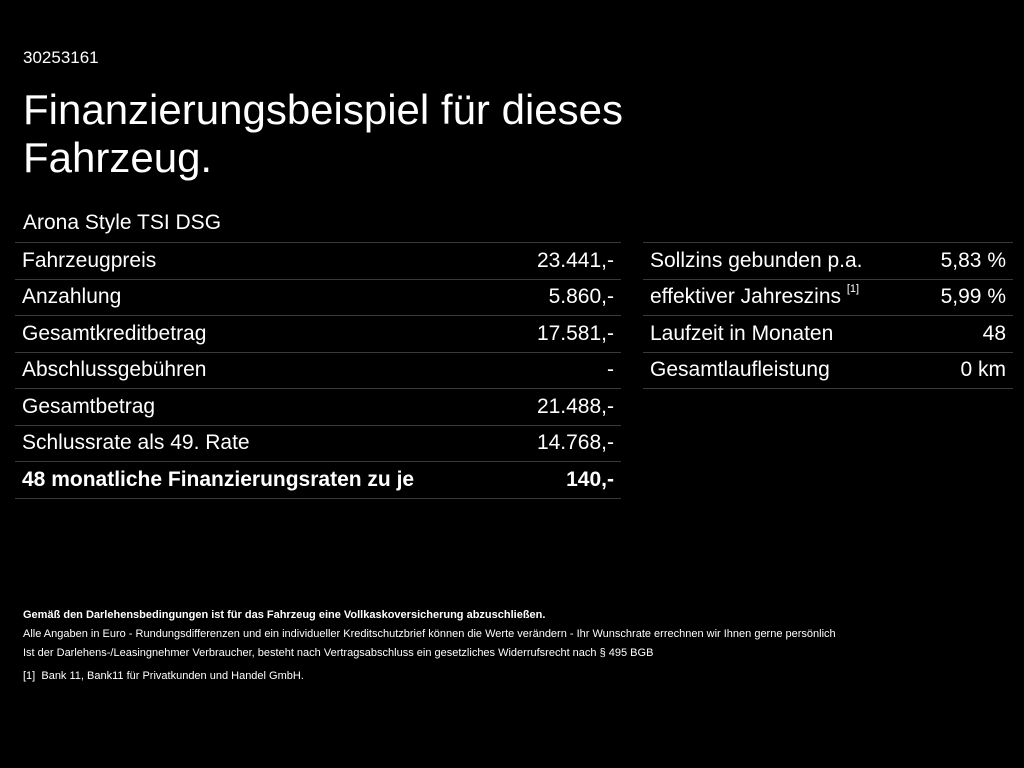  I want to click on row-value: 140,-, so click(565, 480).